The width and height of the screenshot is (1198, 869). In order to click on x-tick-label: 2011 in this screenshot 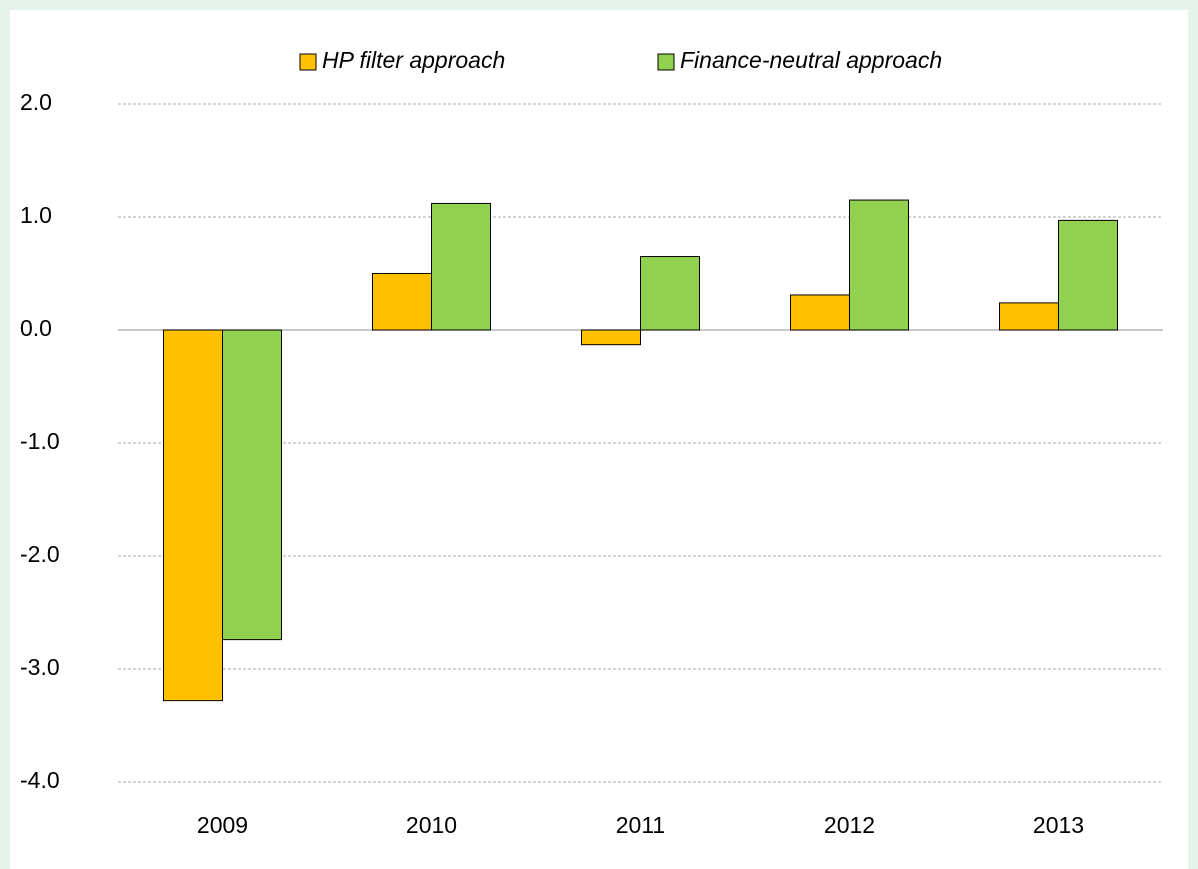, I will do `click(640, 825)`.